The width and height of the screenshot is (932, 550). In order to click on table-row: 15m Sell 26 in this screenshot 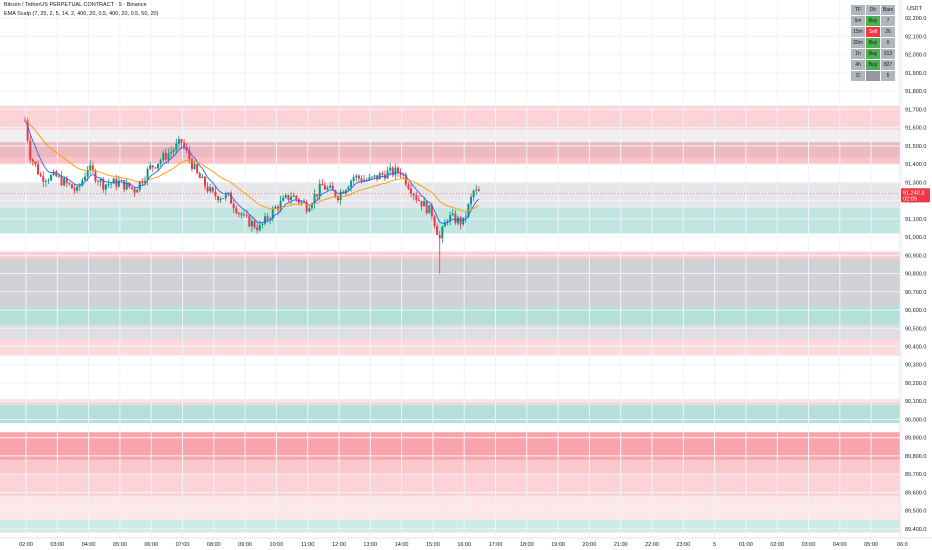, I will do `click(873, 32)`.